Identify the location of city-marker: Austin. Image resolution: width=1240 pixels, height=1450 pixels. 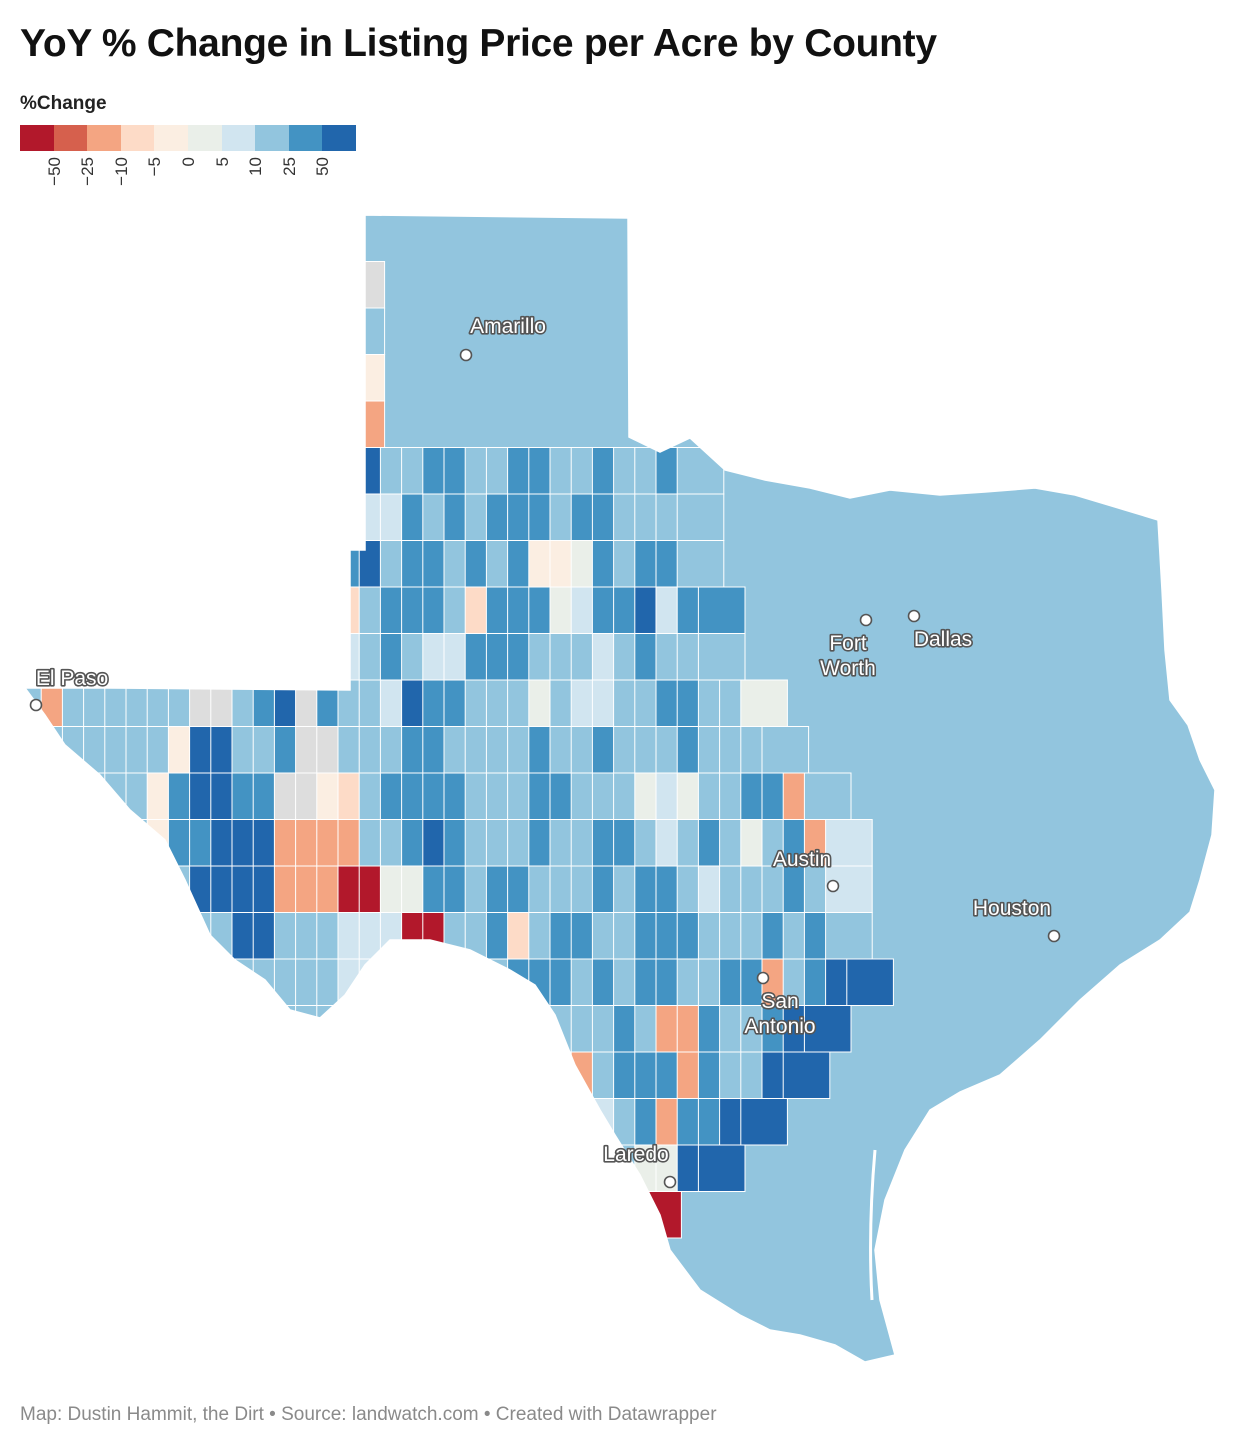
(805, 869).